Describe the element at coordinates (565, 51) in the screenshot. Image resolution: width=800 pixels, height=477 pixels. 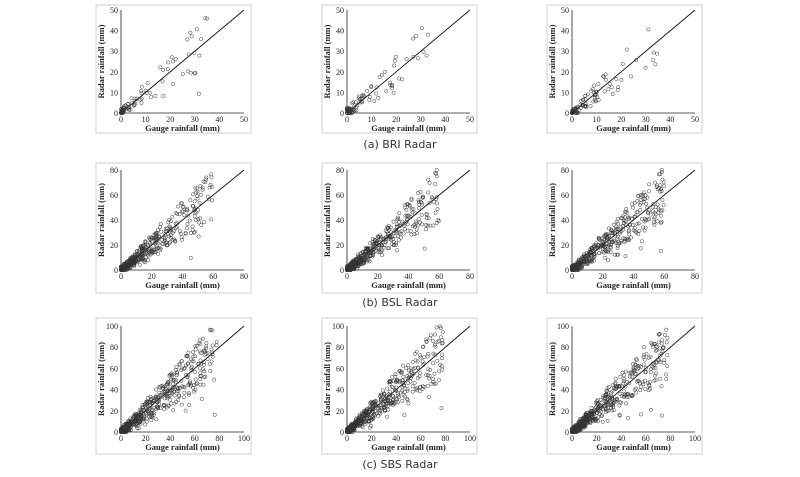
I see `y-tick-label: 30` at that location.